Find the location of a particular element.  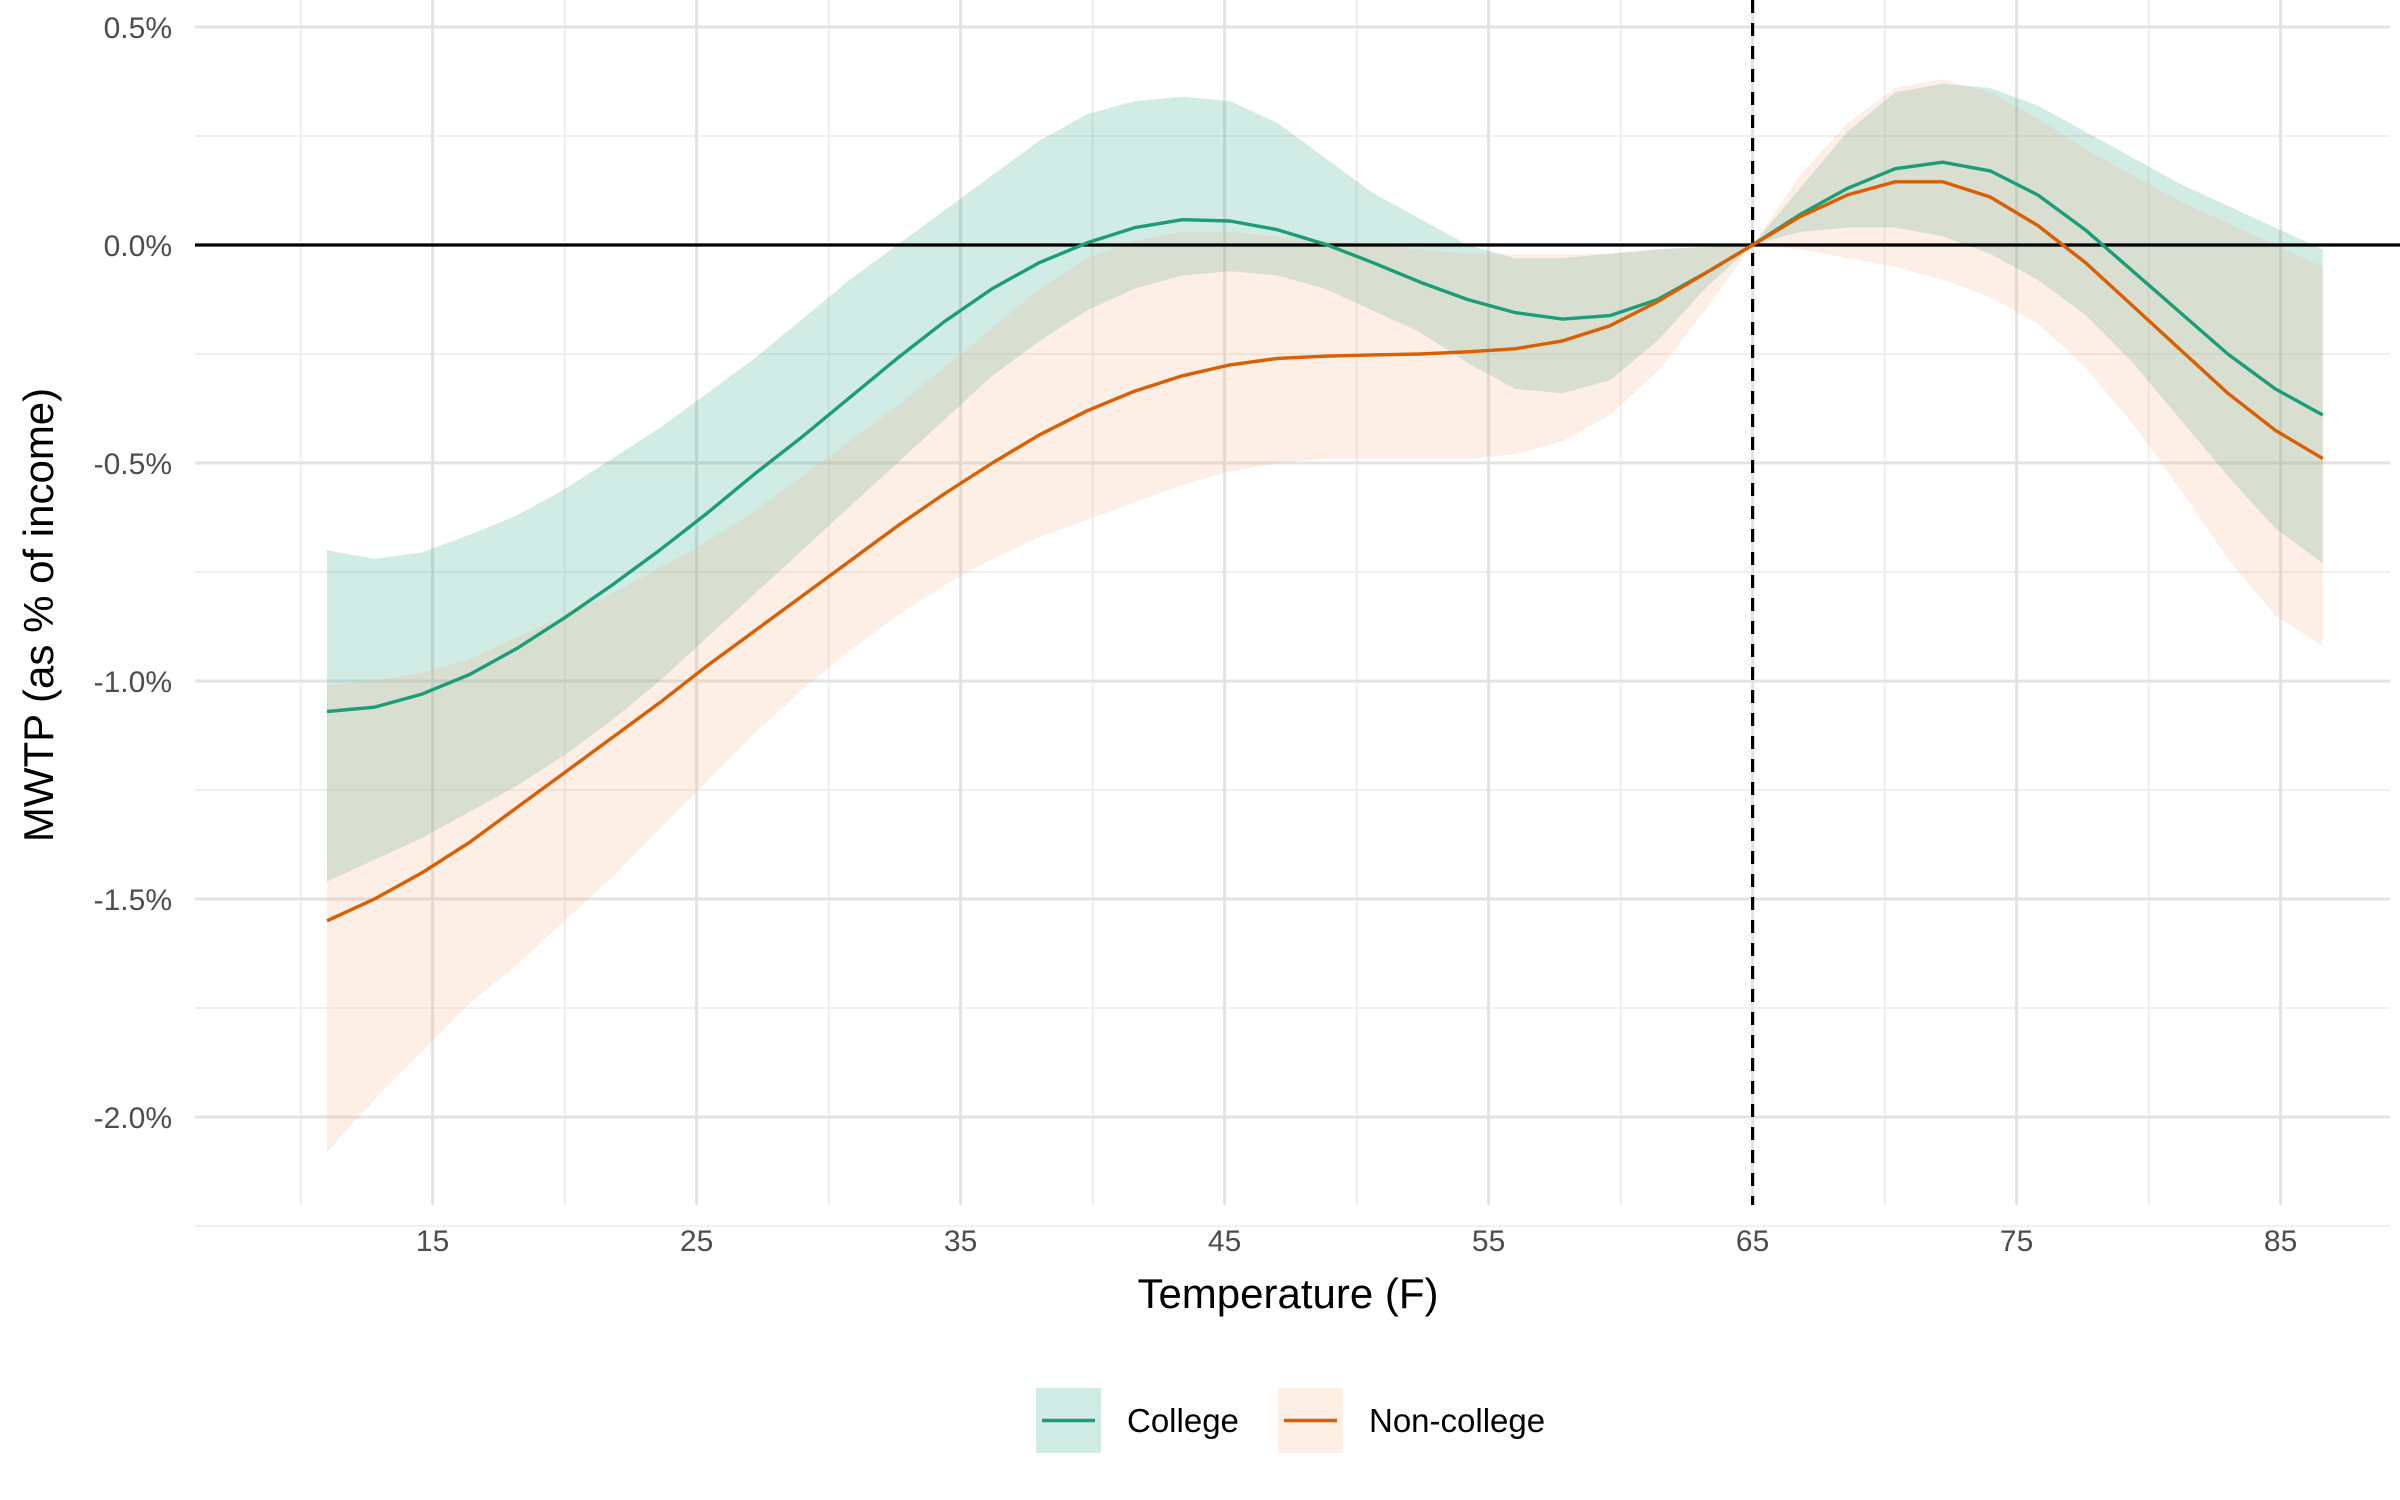

legend-label: Non-college is located at coordinates (1457, 1420).